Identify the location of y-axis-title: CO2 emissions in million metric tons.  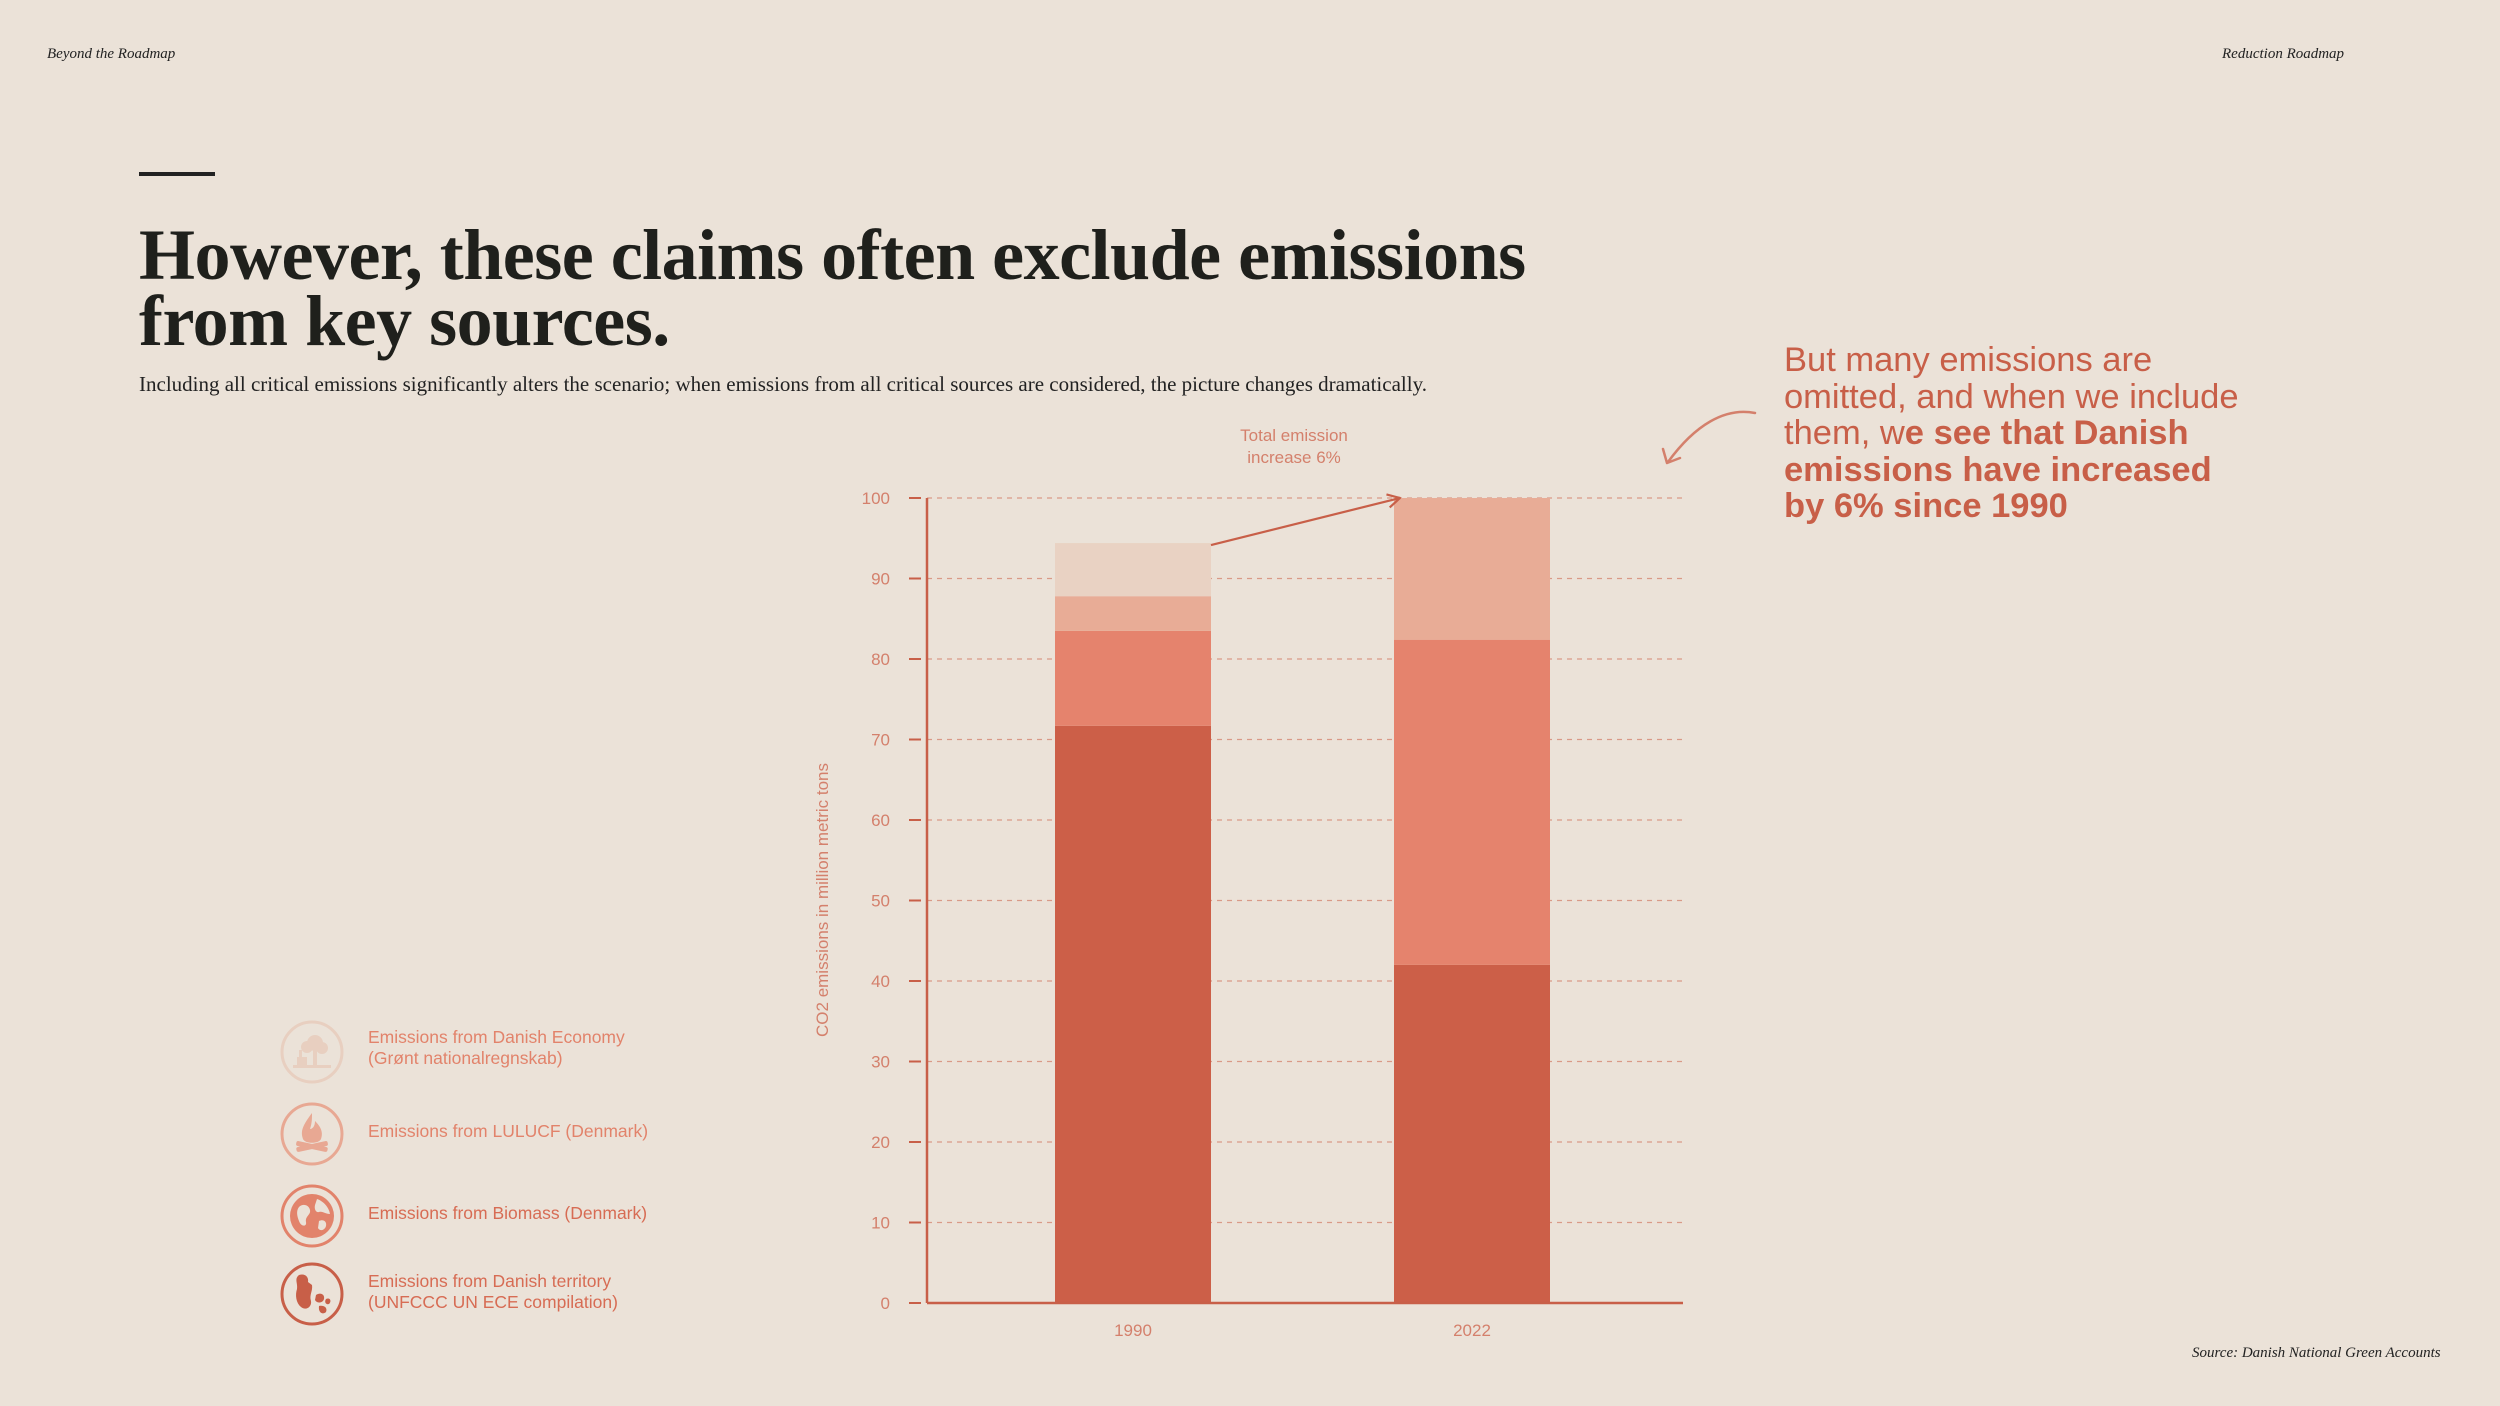
(822, 900).